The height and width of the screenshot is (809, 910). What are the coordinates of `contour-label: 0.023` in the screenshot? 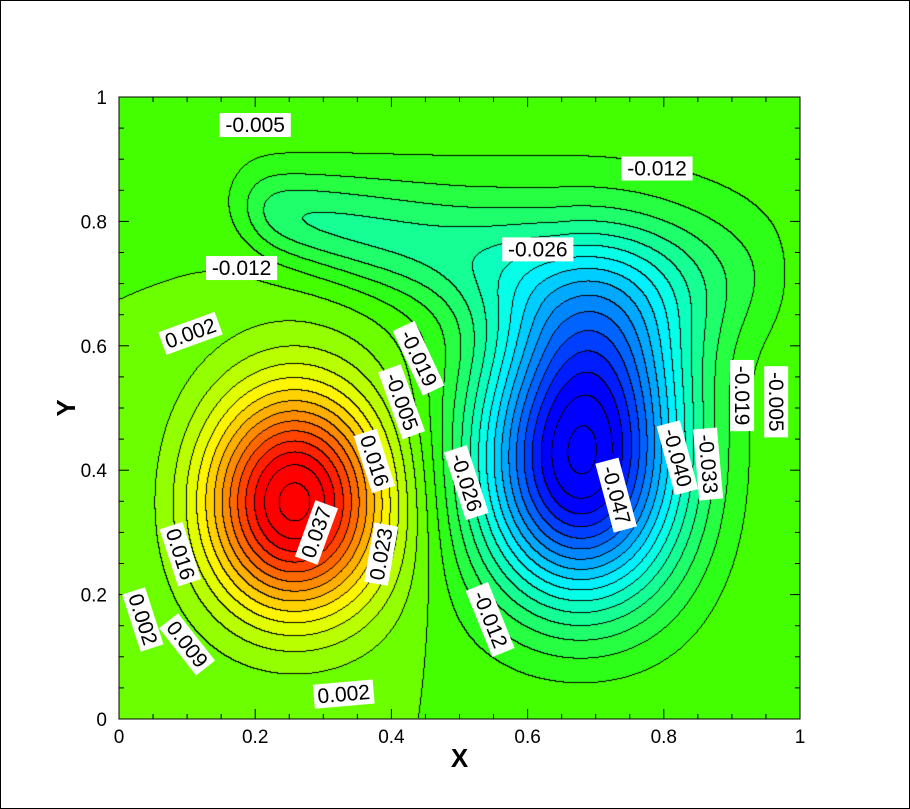 It's located at (381, 554).